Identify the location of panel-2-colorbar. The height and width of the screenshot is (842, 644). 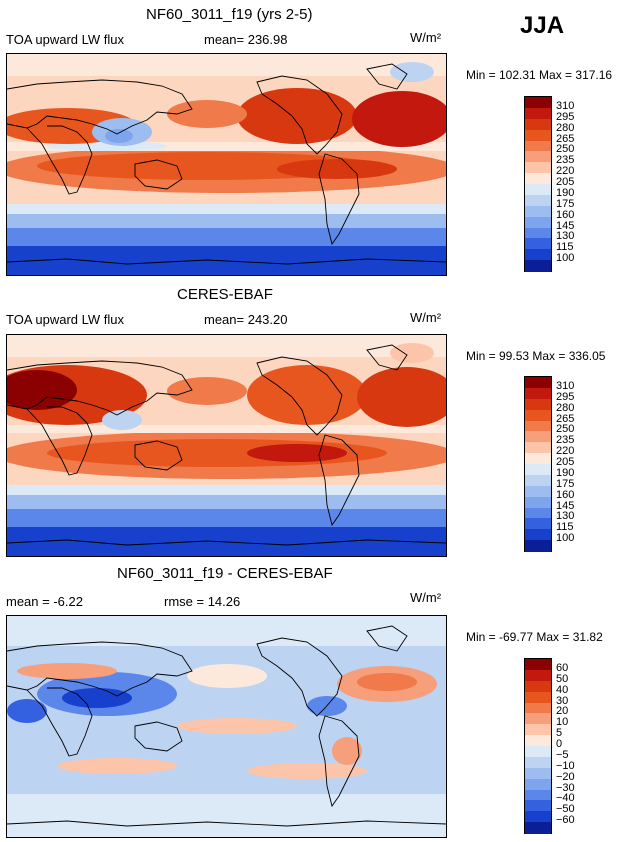
(538, 464).